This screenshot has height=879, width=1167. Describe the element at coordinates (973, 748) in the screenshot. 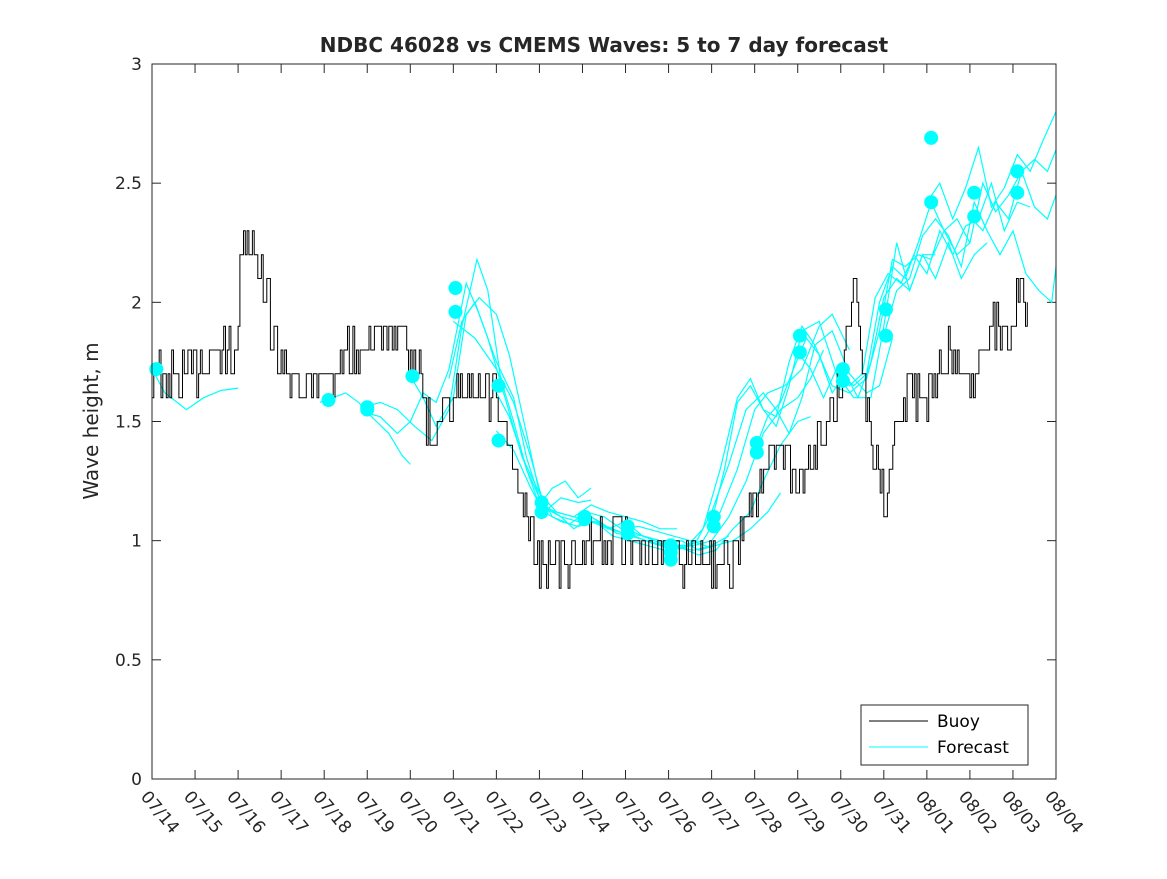

I see `legend-forecast-label: Forecast` at that location.